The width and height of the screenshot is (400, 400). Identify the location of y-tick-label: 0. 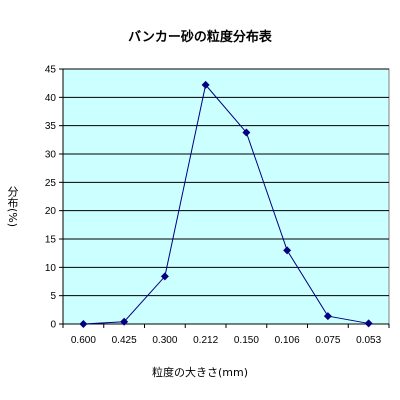
(53, 325).